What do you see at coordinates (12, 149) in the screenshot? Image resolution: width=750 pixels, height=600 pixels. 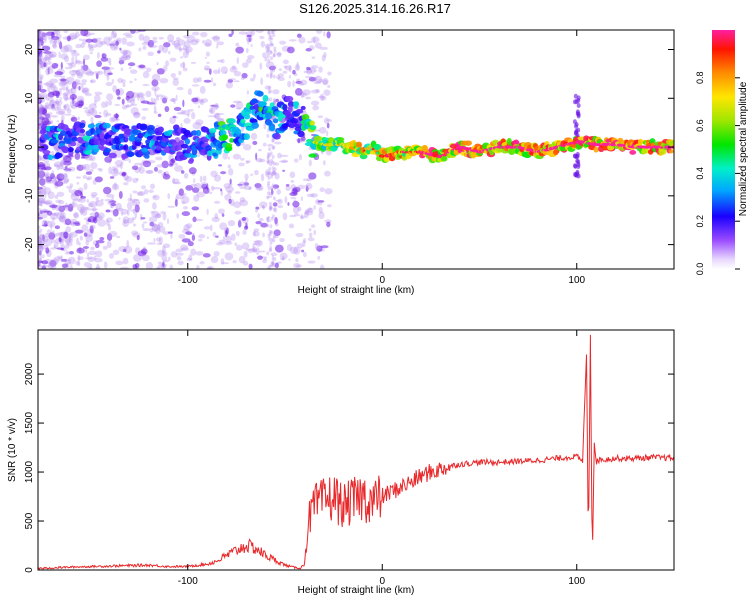 I see `spectrogram-ylabel: Frequency (Hz)` at bounding box center [12, 149].